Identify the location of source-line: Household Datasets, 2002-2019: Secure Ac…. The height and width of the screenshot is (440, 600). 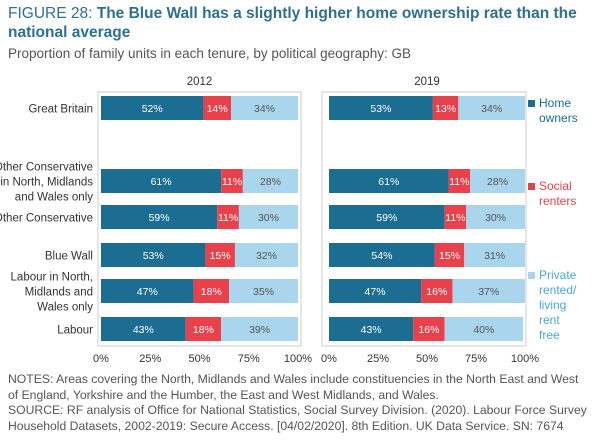
(286, 425).